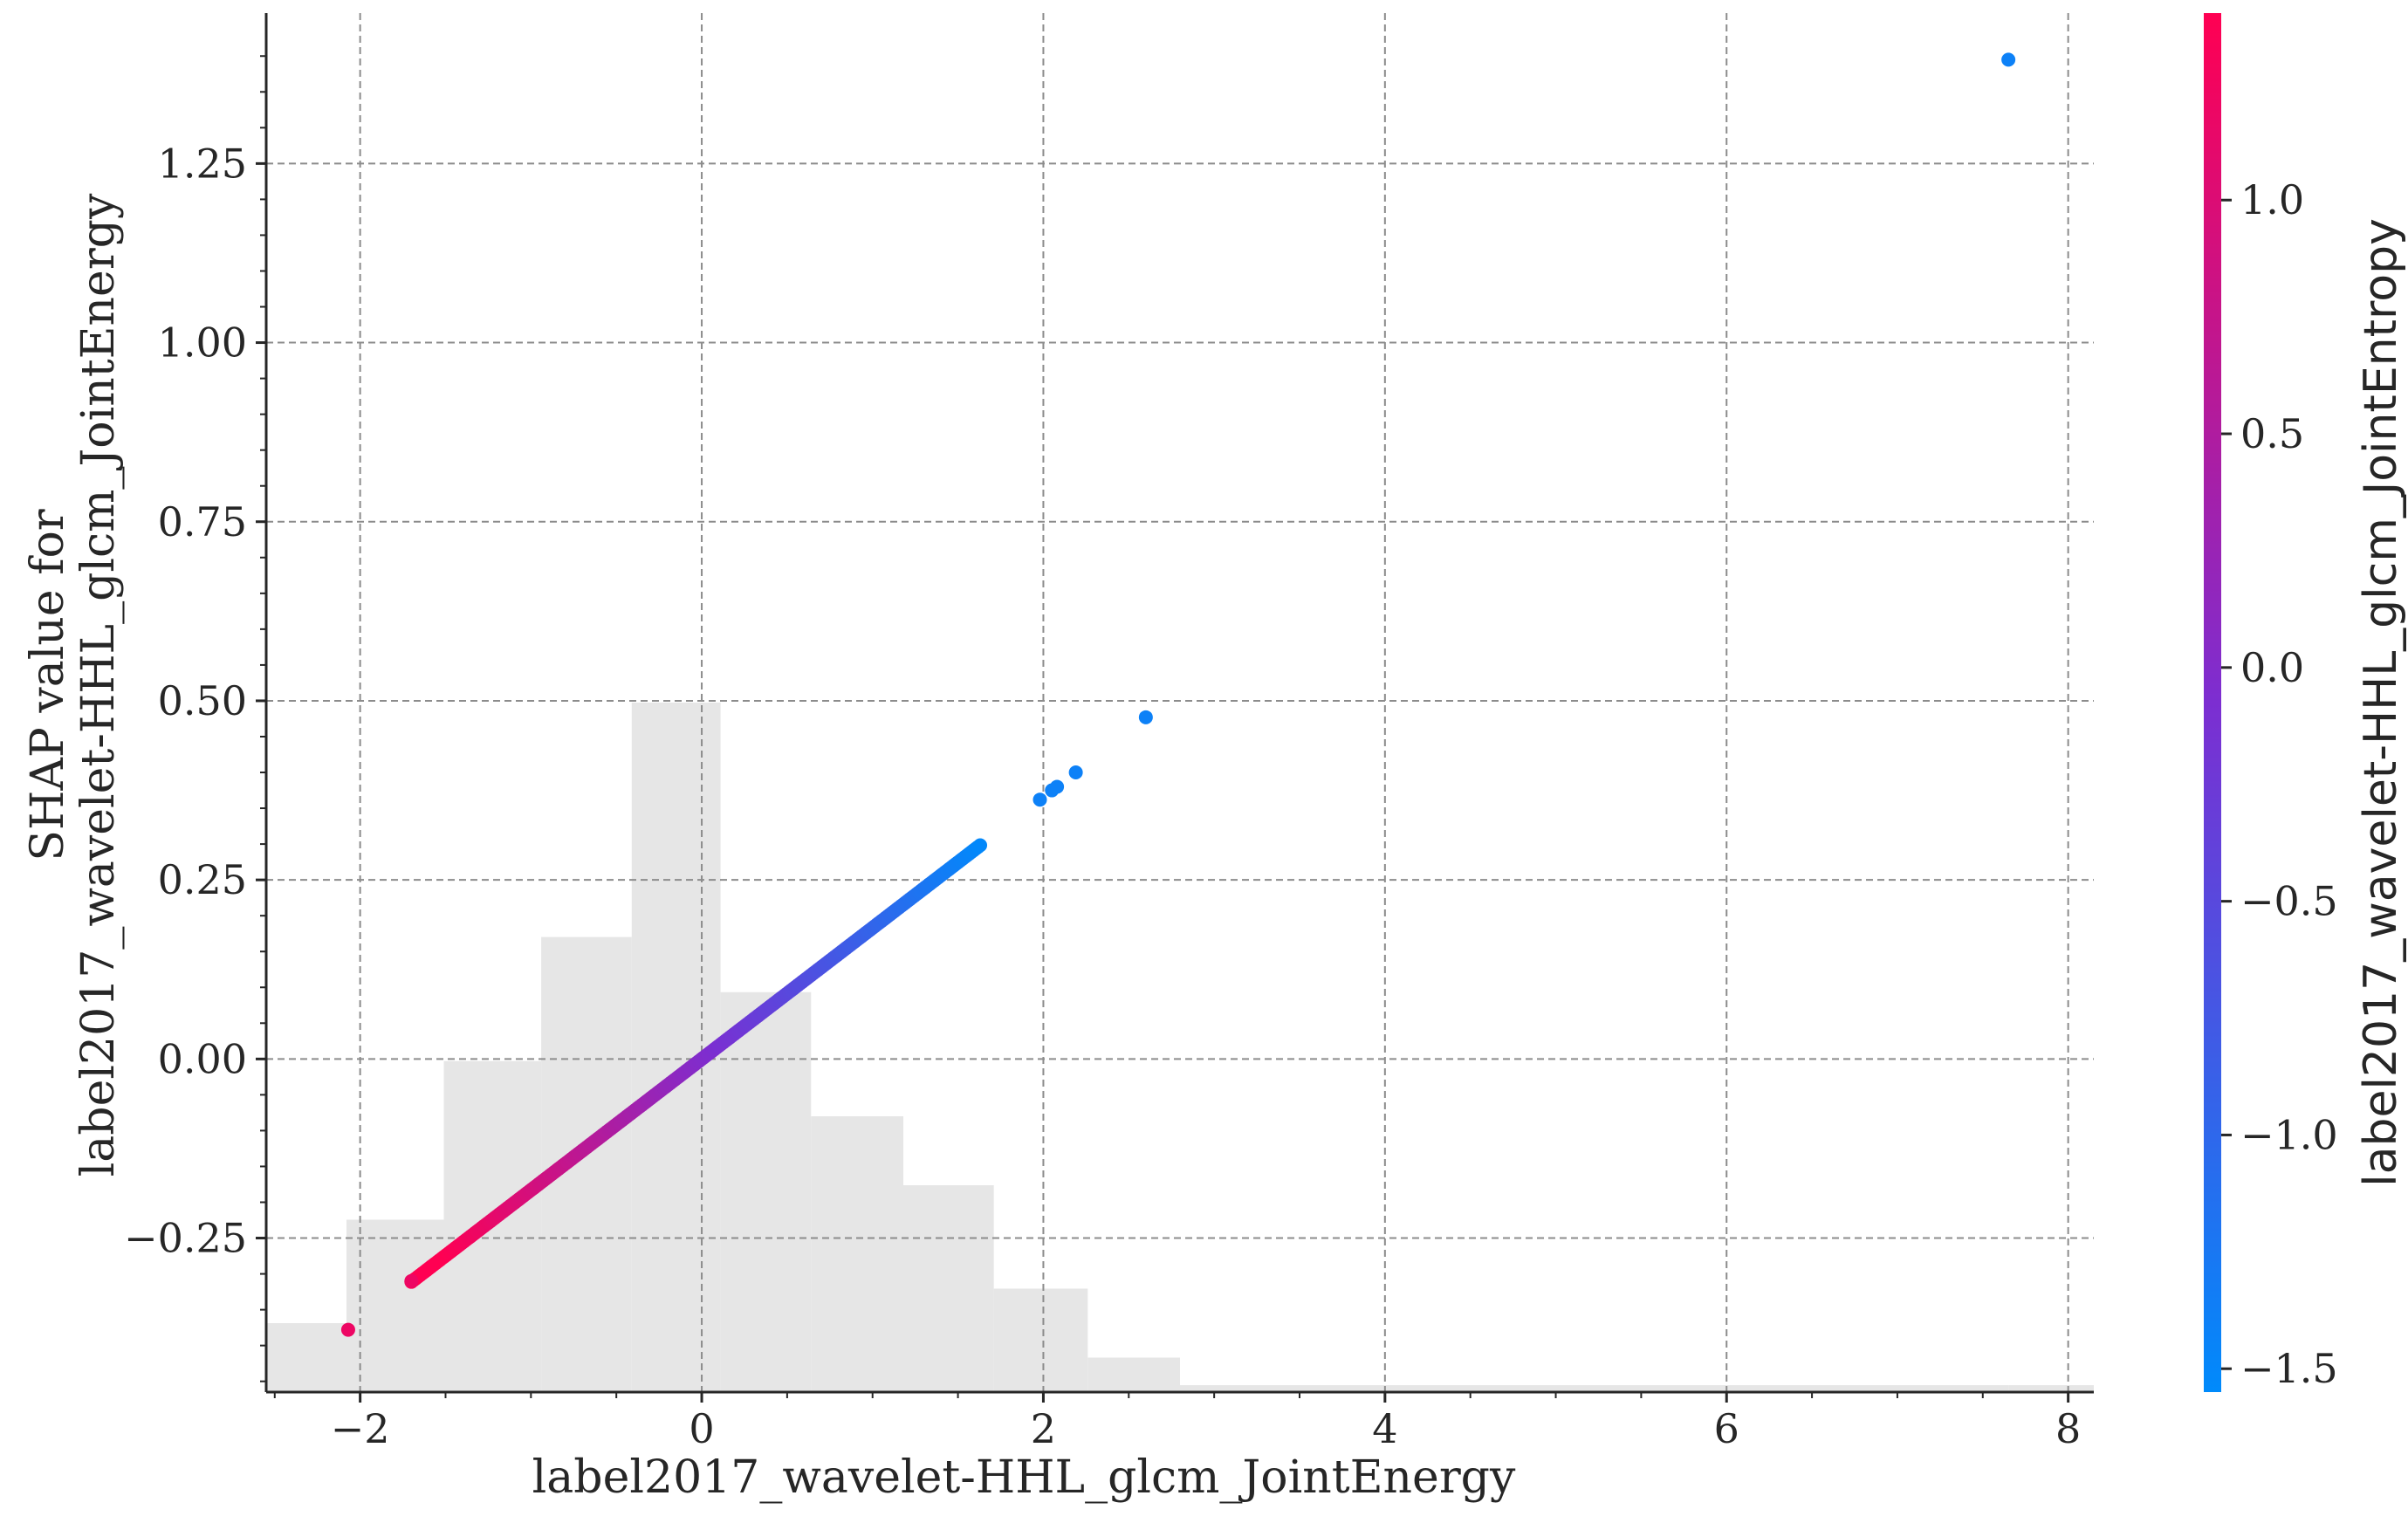 The image size is (2408, 1523). Describe the element at coordinates (1726, 1428) in the screenshot. I see `x-tick-label: 6` at that location.